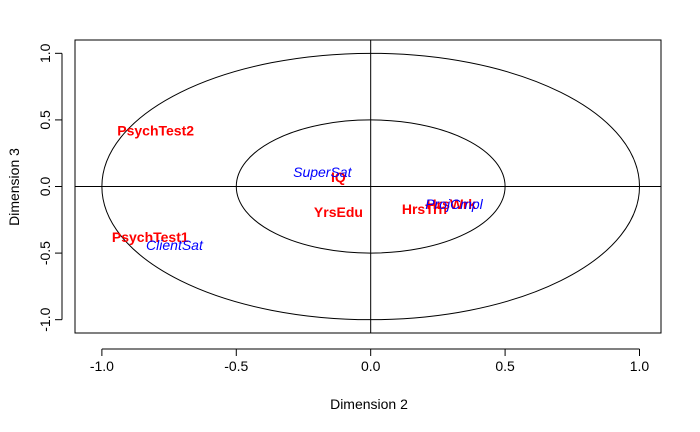  I want to click on point-label: HrsWrk, so click(452, 204).